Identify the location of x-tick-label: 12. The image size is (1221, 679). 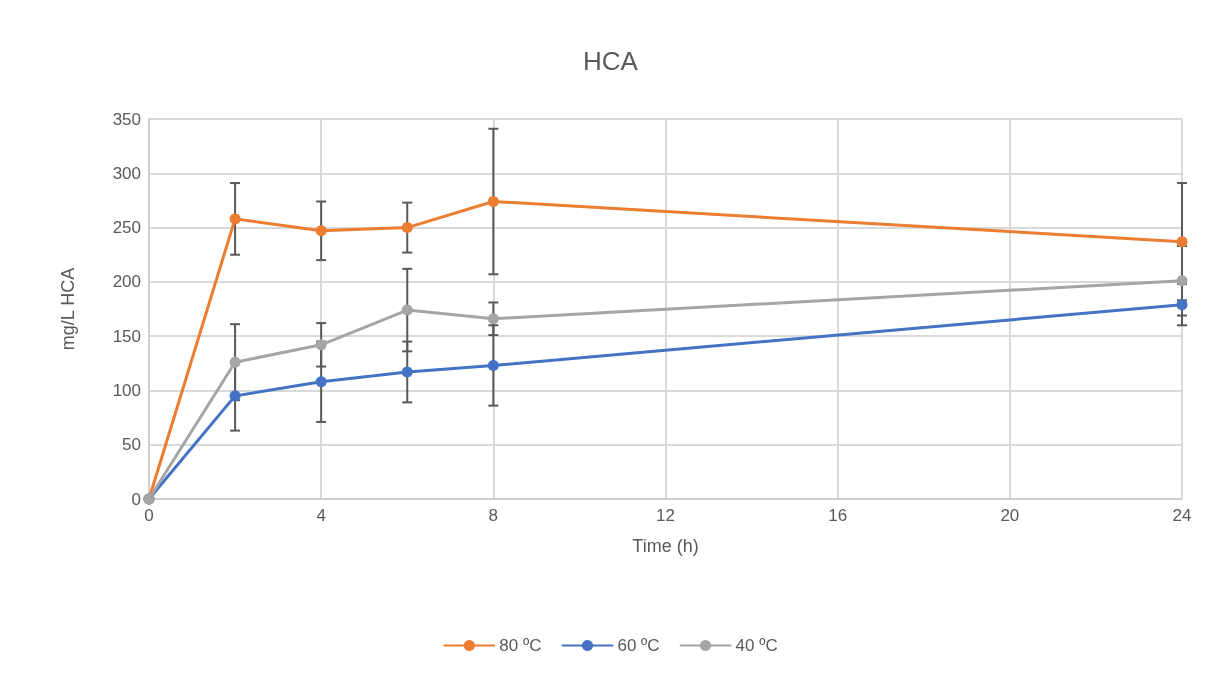
(665, 515).